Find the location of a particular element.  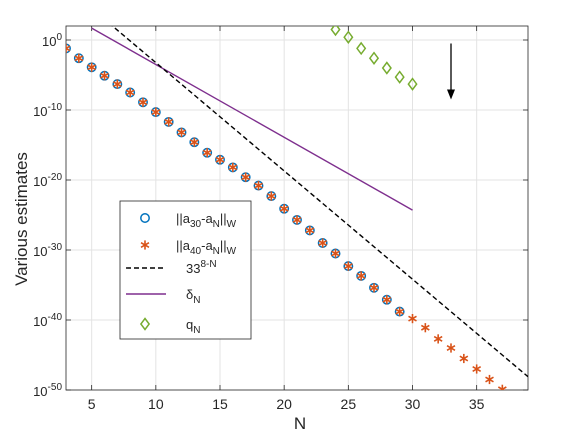

x-tick-label: 30 is located at coordinates (413, 404).